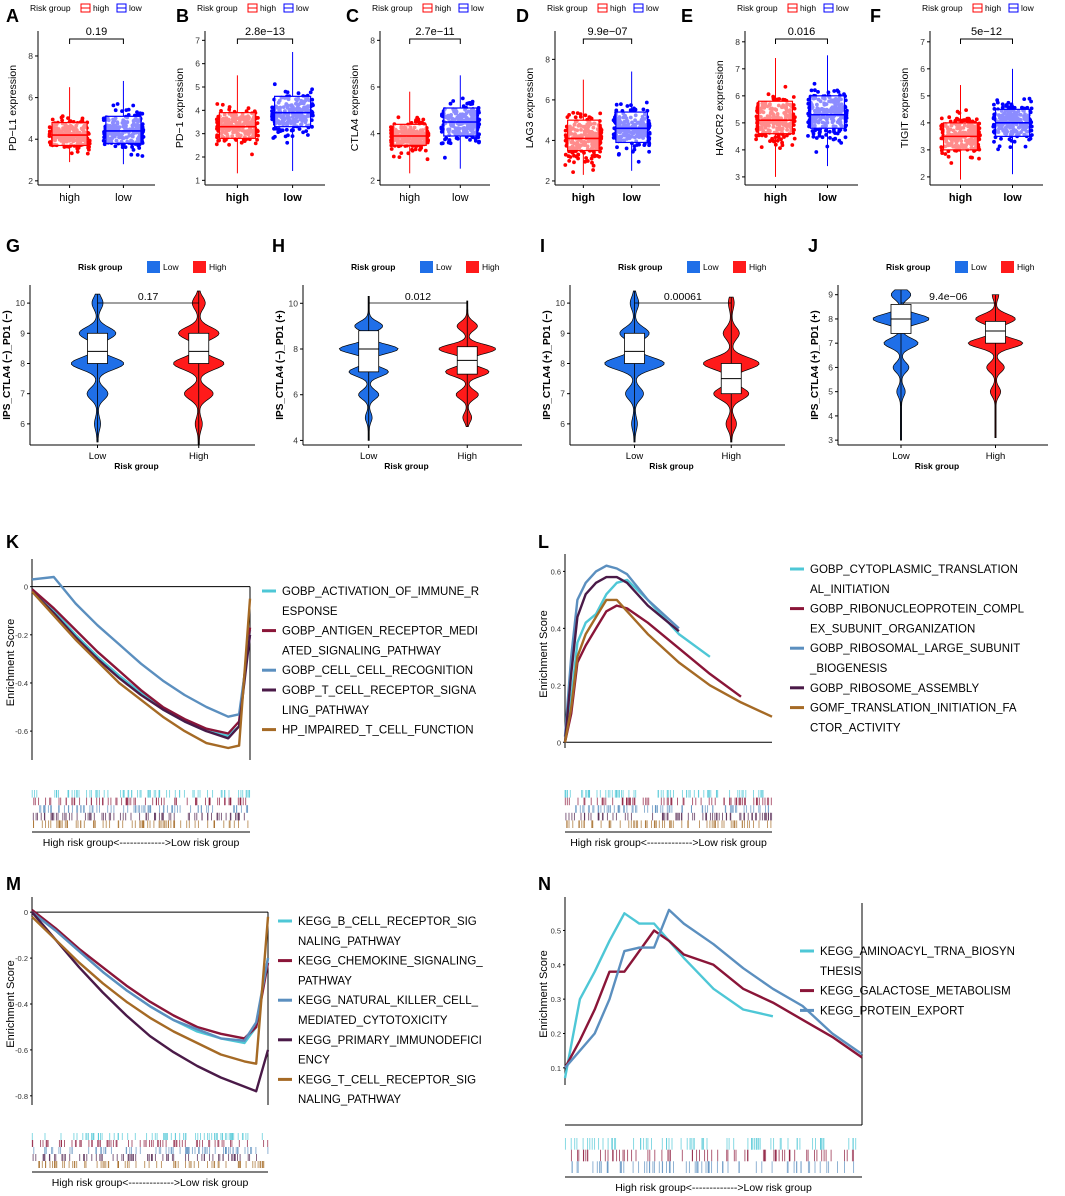 The image size is (1065, 1196). Describe the element at coordinates (917, 610) in the screenshot. I see `legend-label-2: GOBP_RIBONUCLEOPROTEIN_COMPL` at that location.